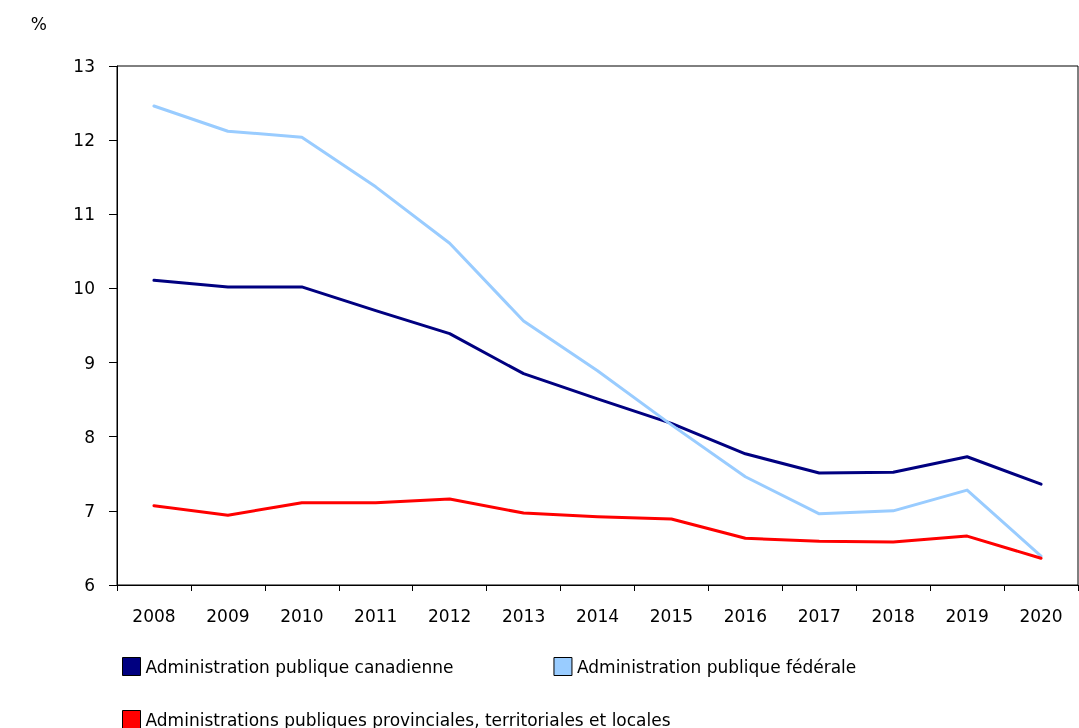  What do you see at coordinates (89, 362) in the screenshot?
I see `y-tick-label: 9` at bounding box center [89, 362].